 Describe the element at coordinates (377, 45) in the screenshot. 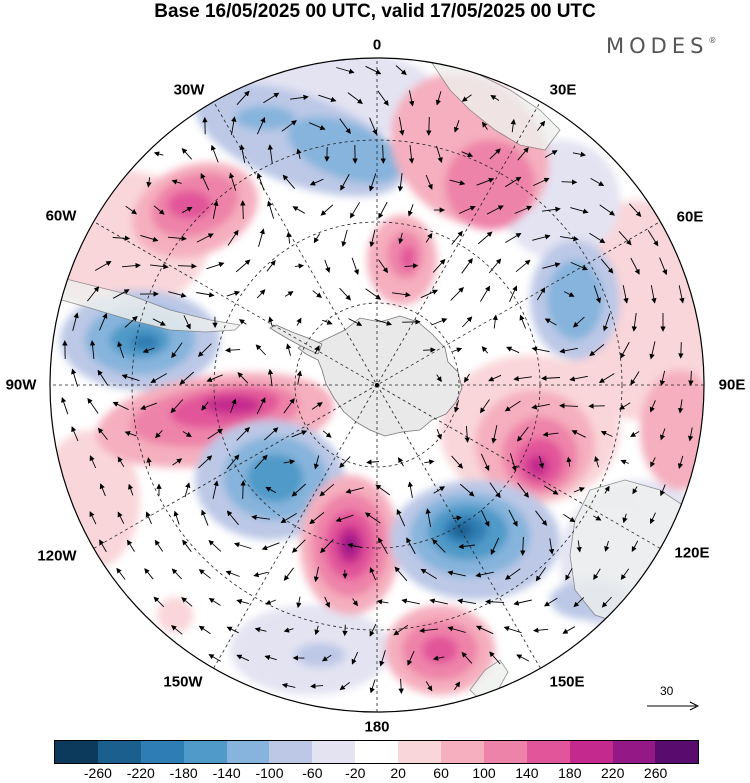

I see `meridian-label-0: 0` at that location.